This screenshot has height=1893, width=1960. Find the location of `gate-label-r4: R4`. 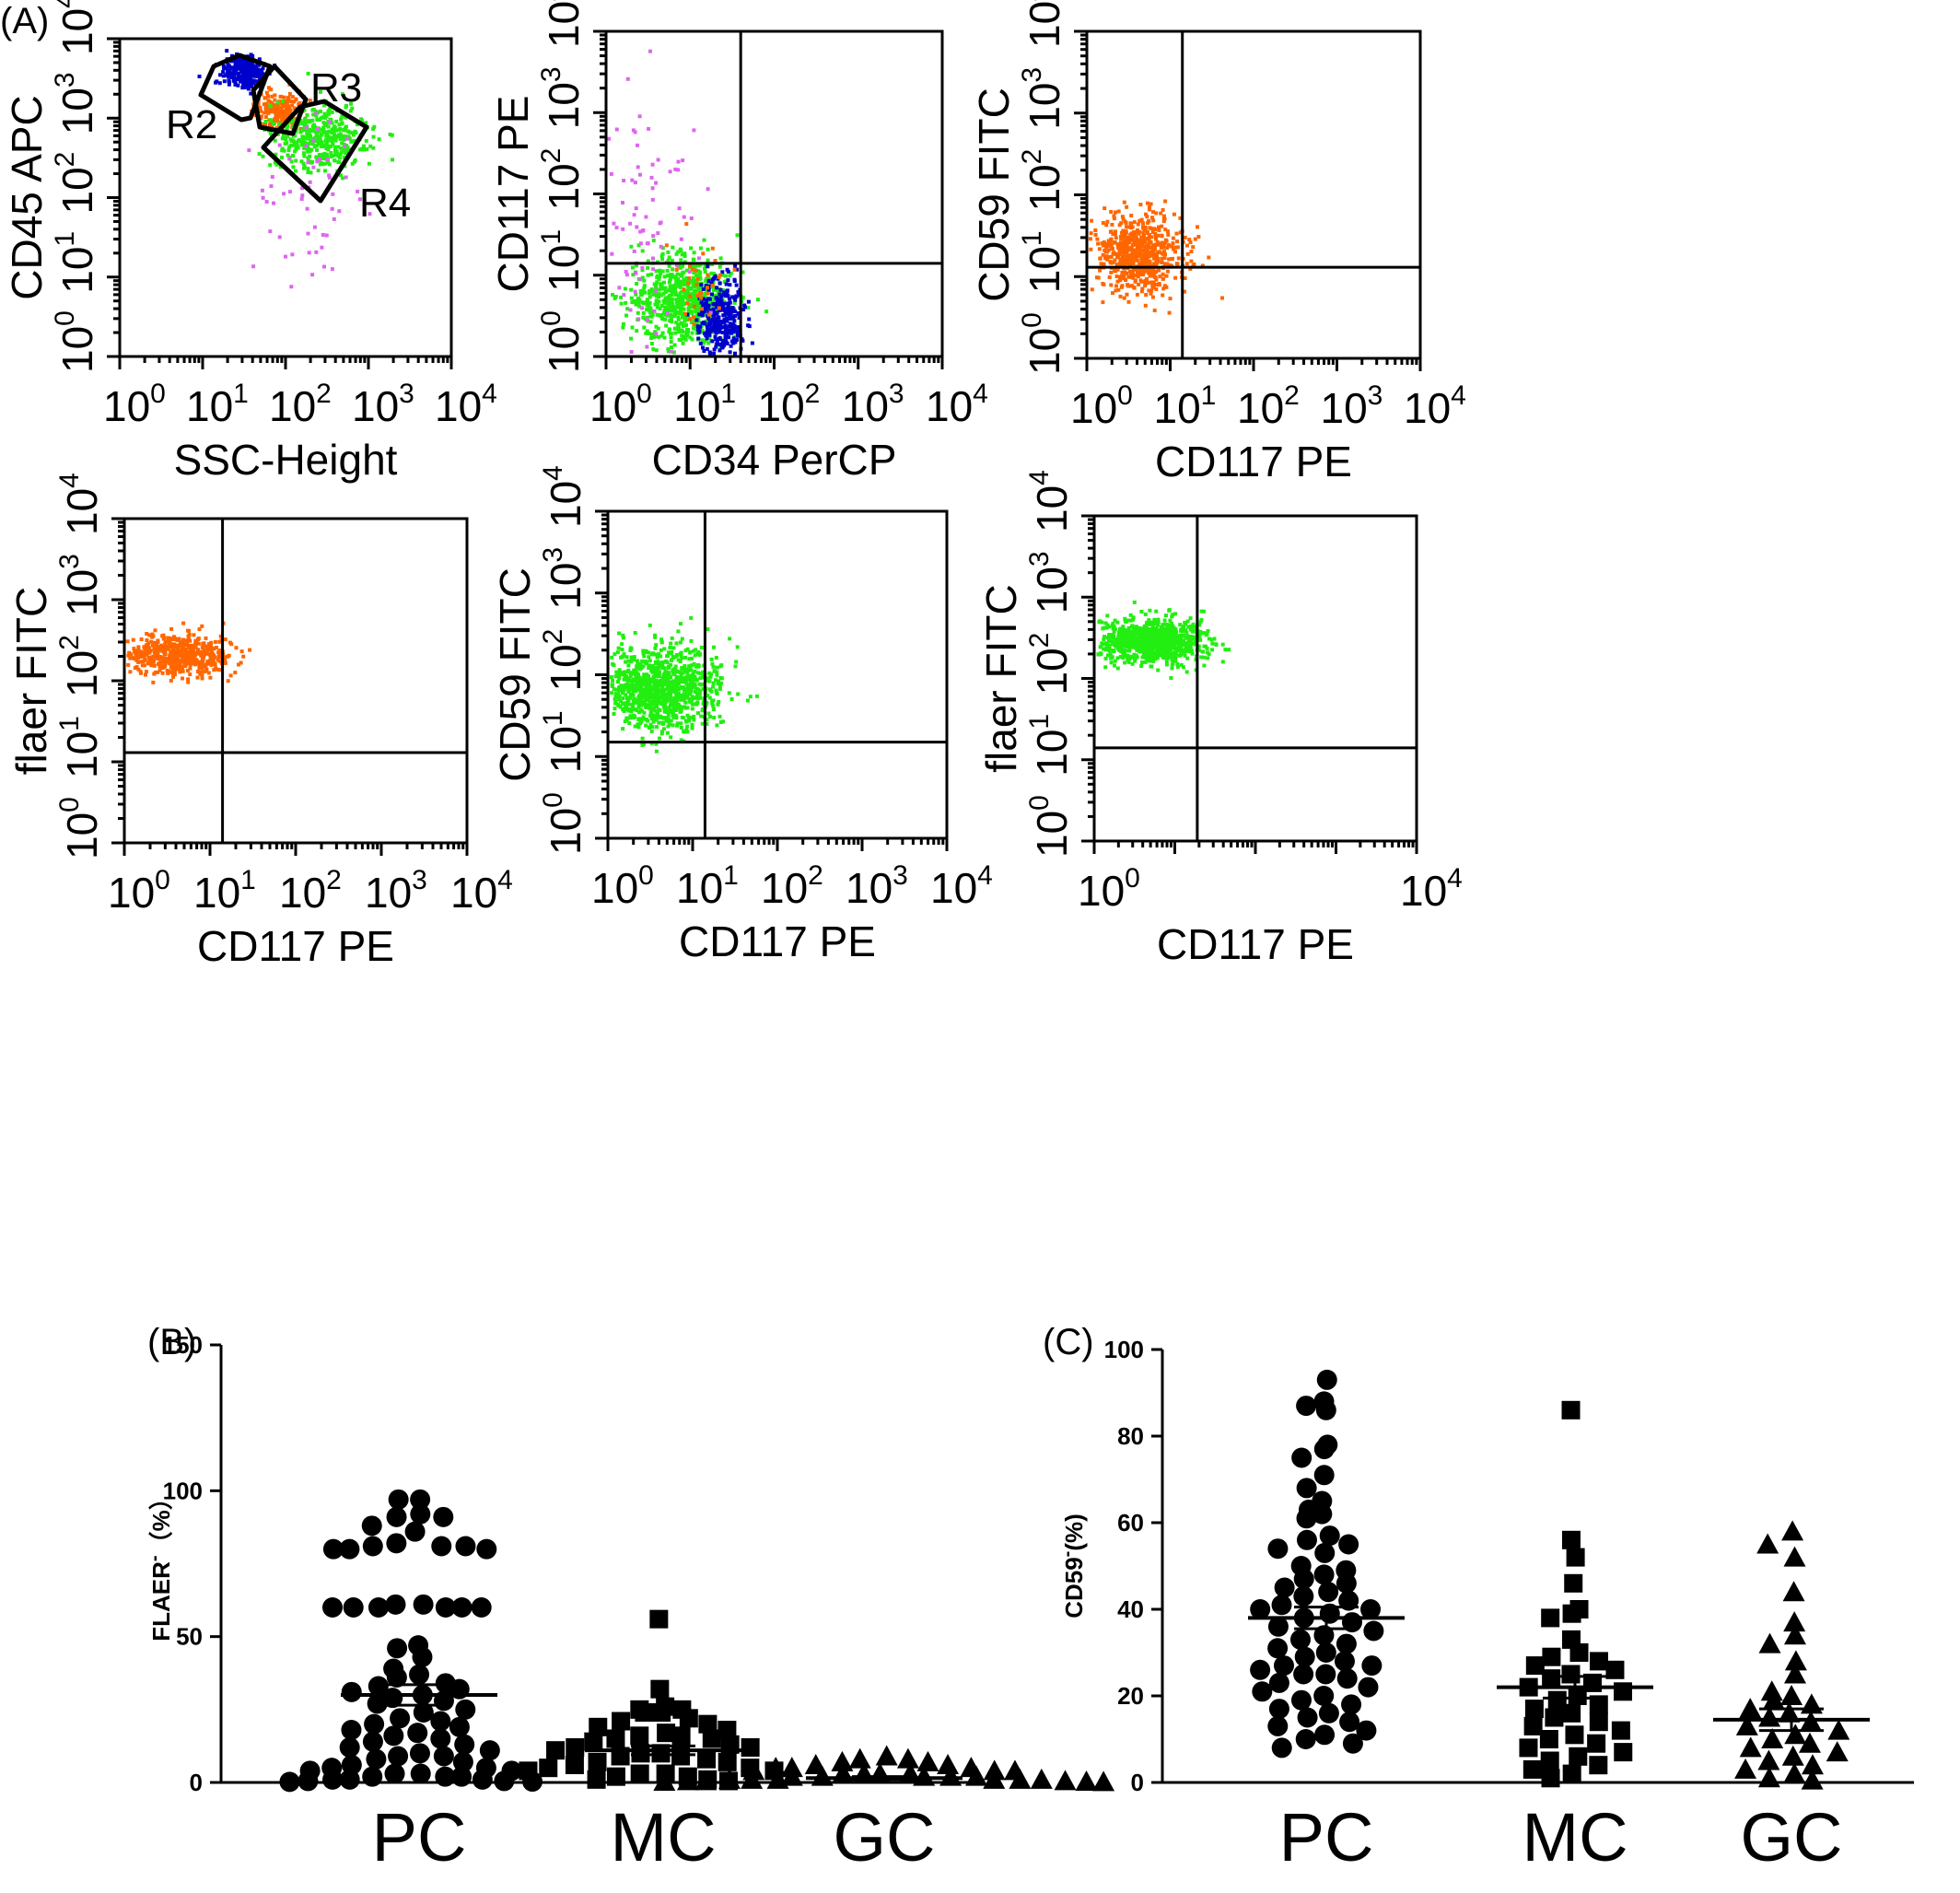

gate-label-r4: R4 is located at coordinates (385, 203).